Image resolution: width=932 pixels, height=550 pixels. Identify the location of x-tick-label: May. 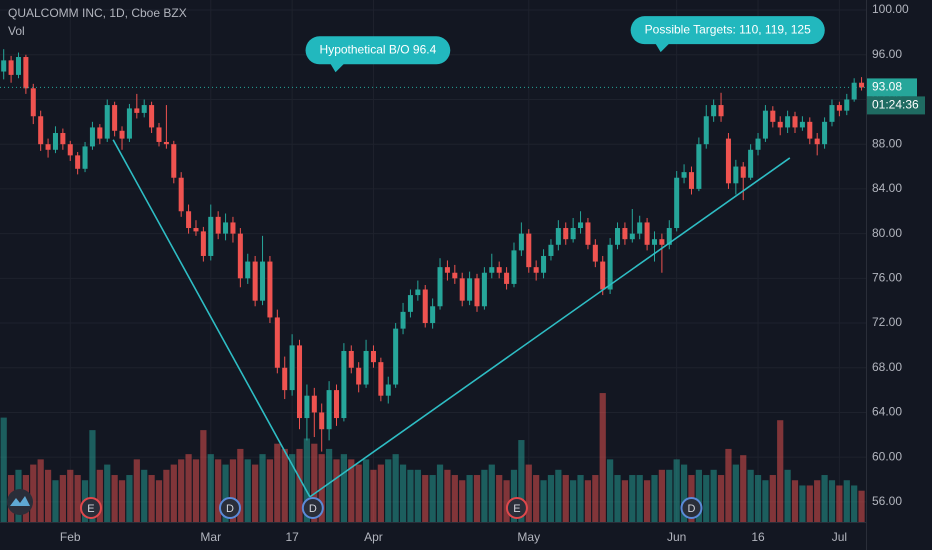
(528, 537).